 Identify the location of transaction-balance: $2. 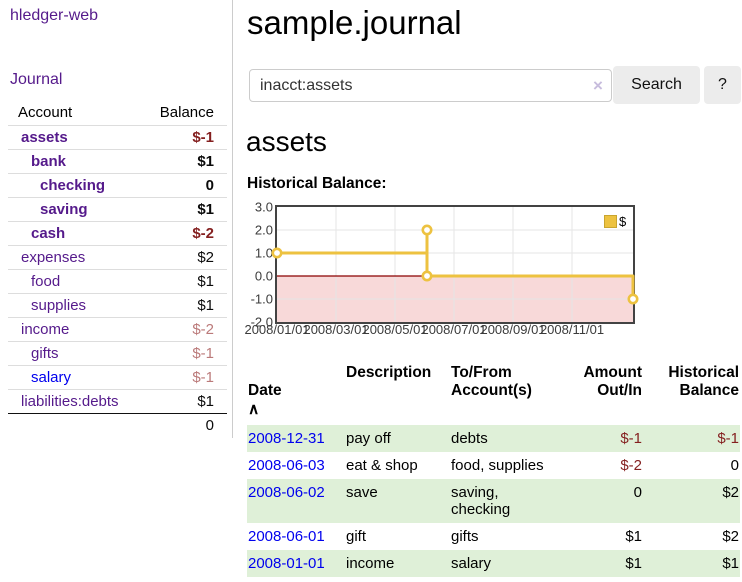
(730, 536).